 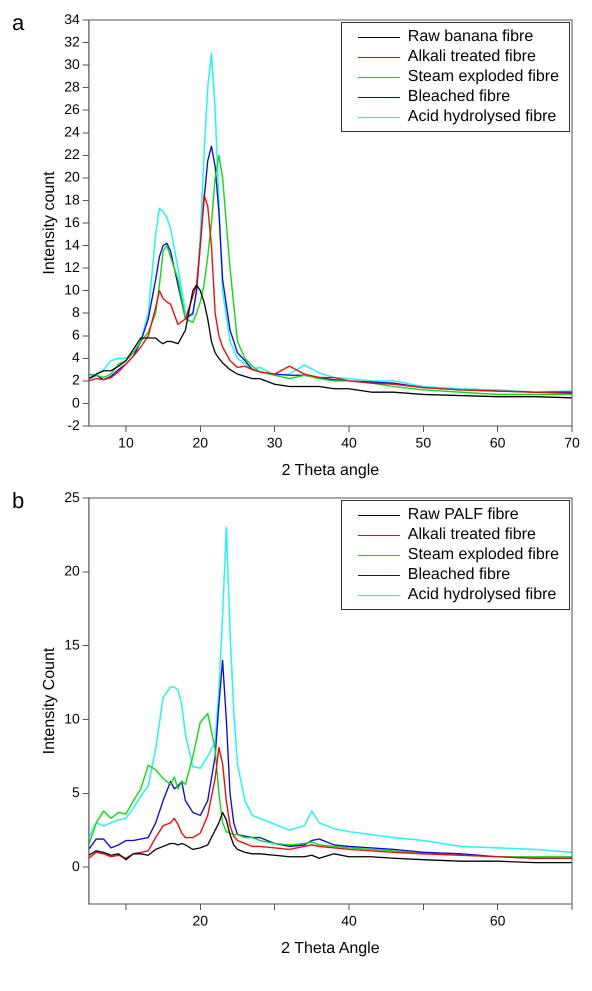 I want to click on y-tick-label: 30, so click(x=72, y=64).